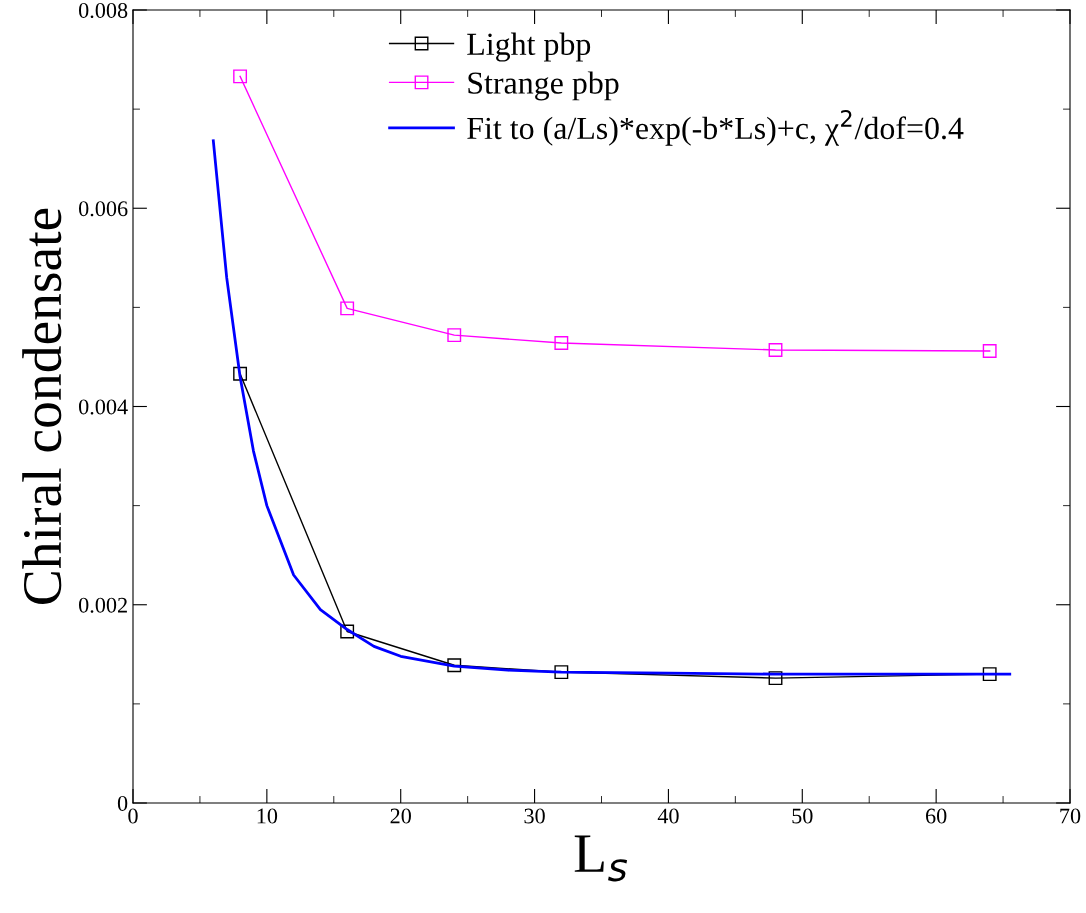 The height and width of the screenshot is (913, 1086). I want to click on y-tick-label: 0, so click(122, 803).